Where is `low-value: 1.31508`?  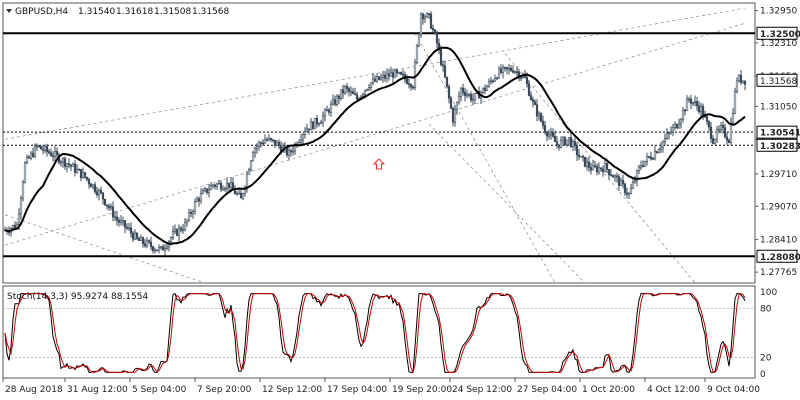 low-value: 1.31508 is located at coordinates (172, 12).